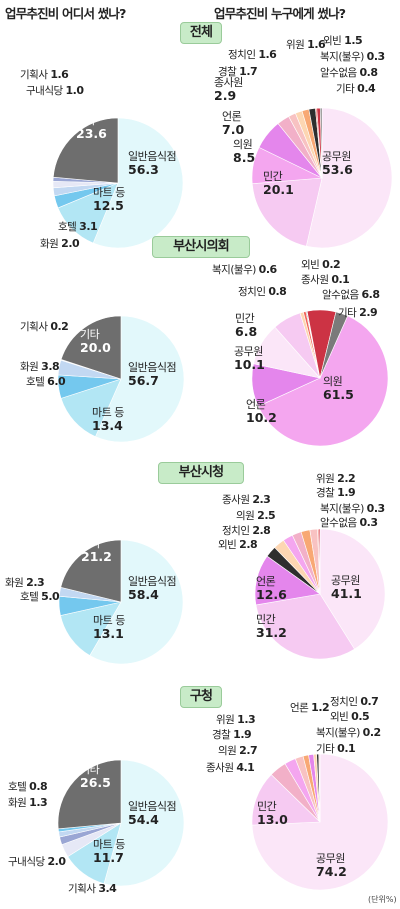  I want to click on pie-slice-official, so click(349, 178).